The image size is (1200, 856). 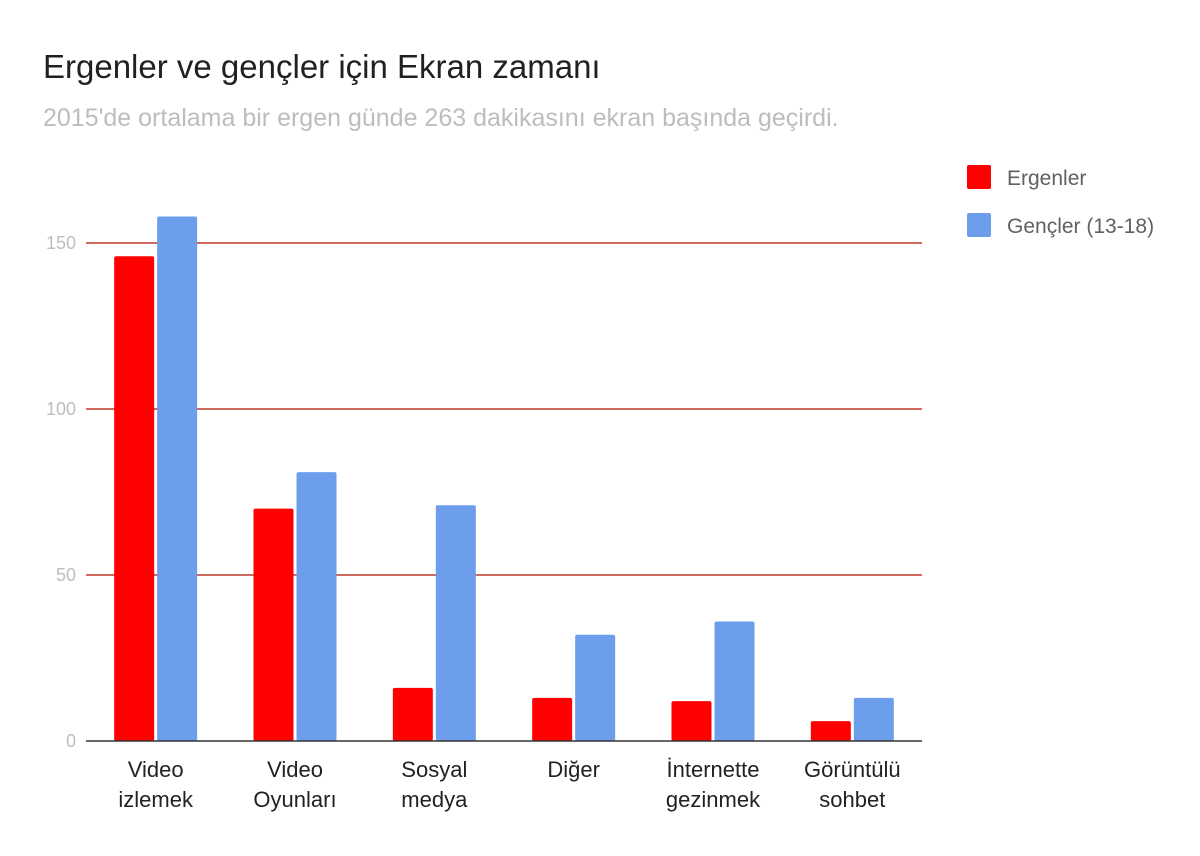 I want to click on x-category-label: Görüntülü, so click(x=852, y=769).